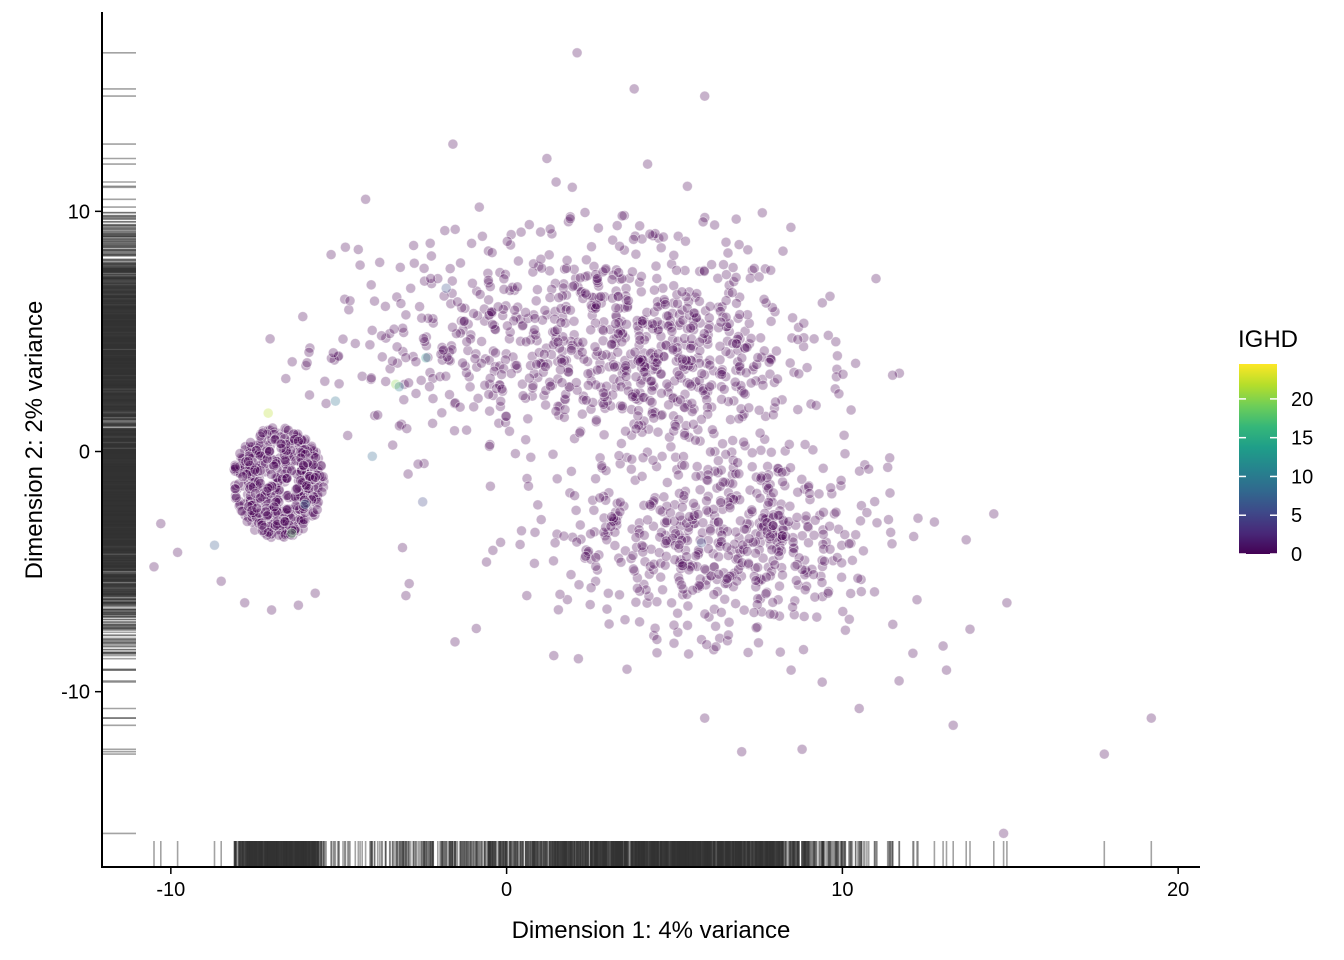  What do you see at coordinates (119, 443) in the screenshot?
I see `y-rug` at bounding box center [119, 443].